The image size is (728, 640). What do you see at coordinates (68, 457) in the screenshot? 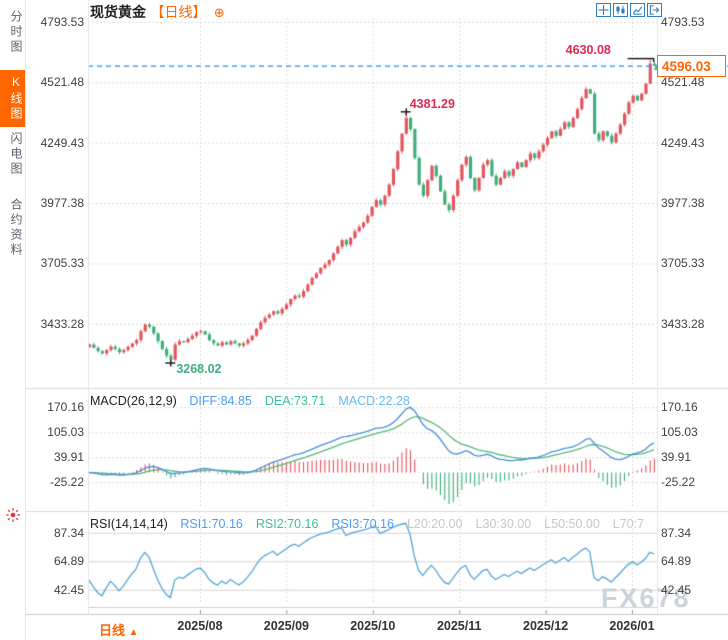
I see `macd-tick-left-2: 39.91` at bounding box center [68, 457].